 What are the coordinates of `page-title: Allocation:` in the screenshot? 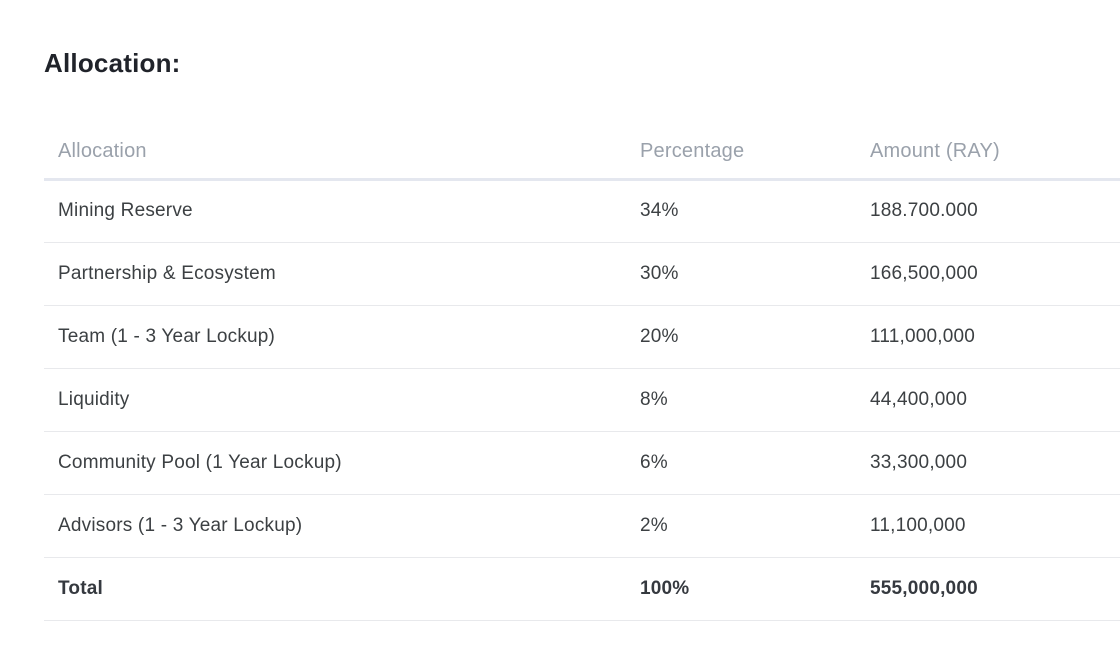 It's located at (112, 63).